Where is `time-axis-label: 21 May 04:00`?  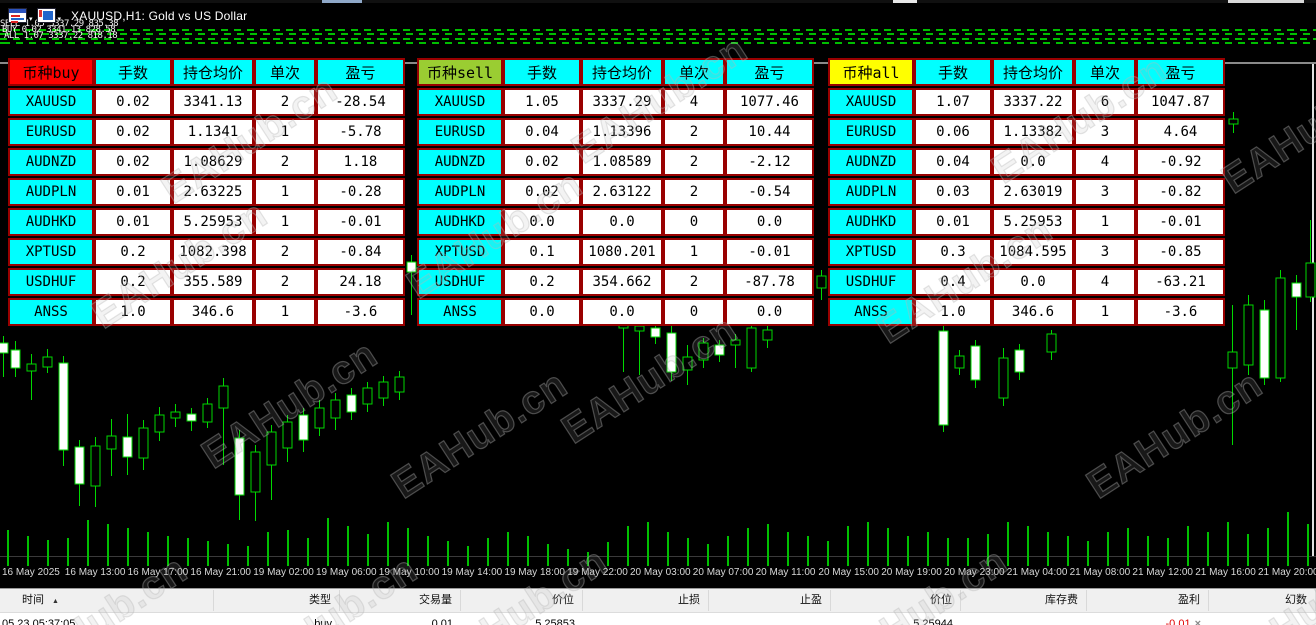
time-axis-label: 21 May 04:00 is located at coordinates (1037, 572).